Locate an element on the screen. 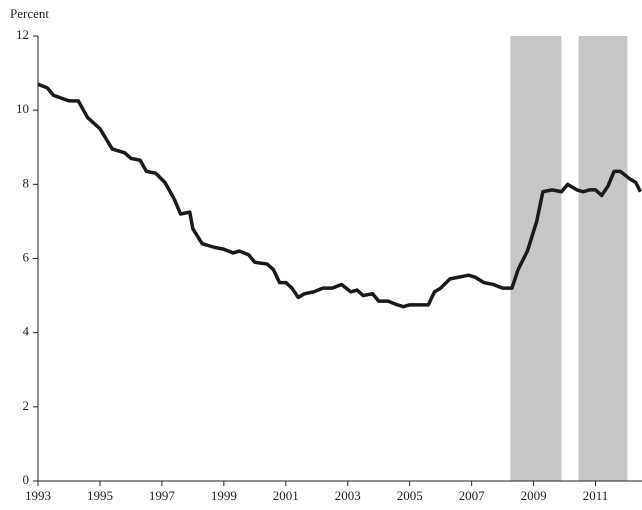  x-tick-label: 1999 is located at coordinates (224, 495).